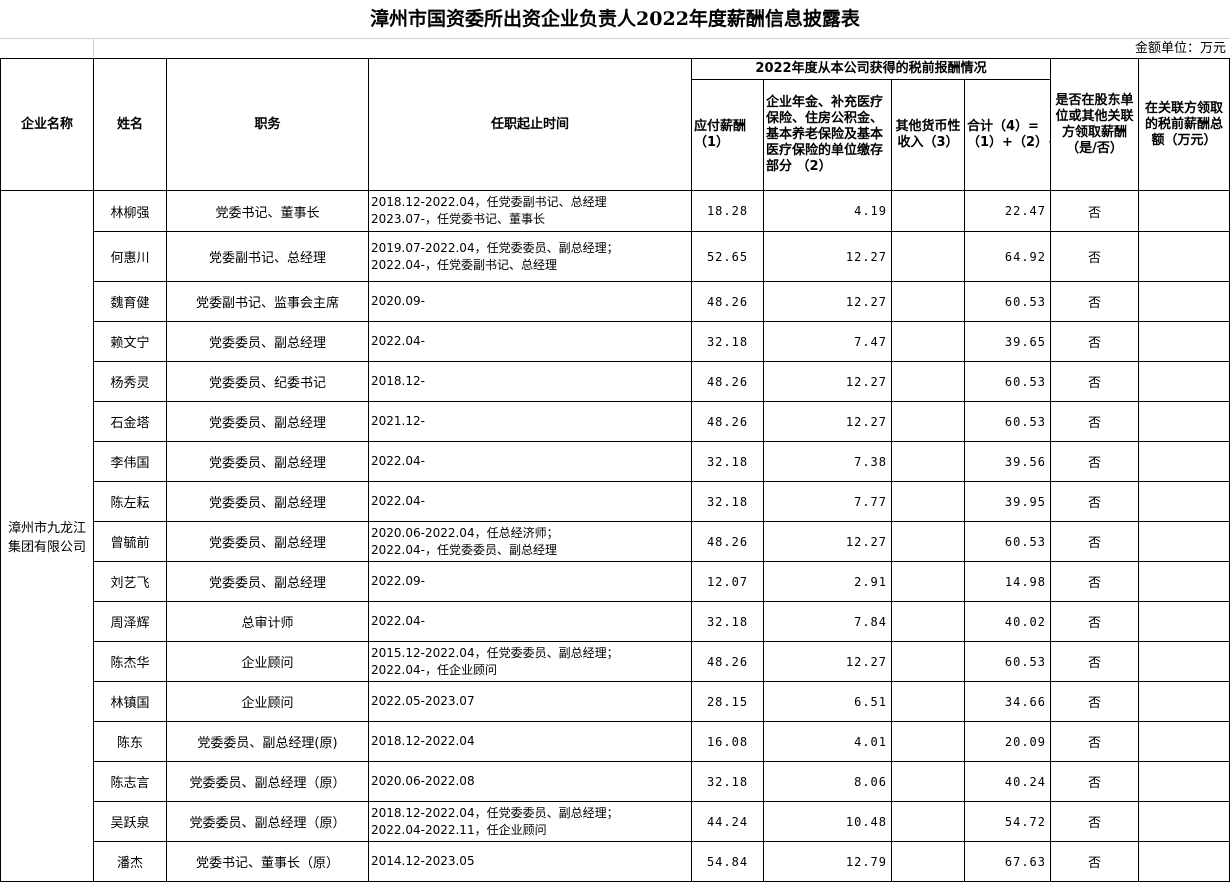  Describe the element at coordinates (1007, 821) in the screenshot. I see `total: 54.72` at that location.